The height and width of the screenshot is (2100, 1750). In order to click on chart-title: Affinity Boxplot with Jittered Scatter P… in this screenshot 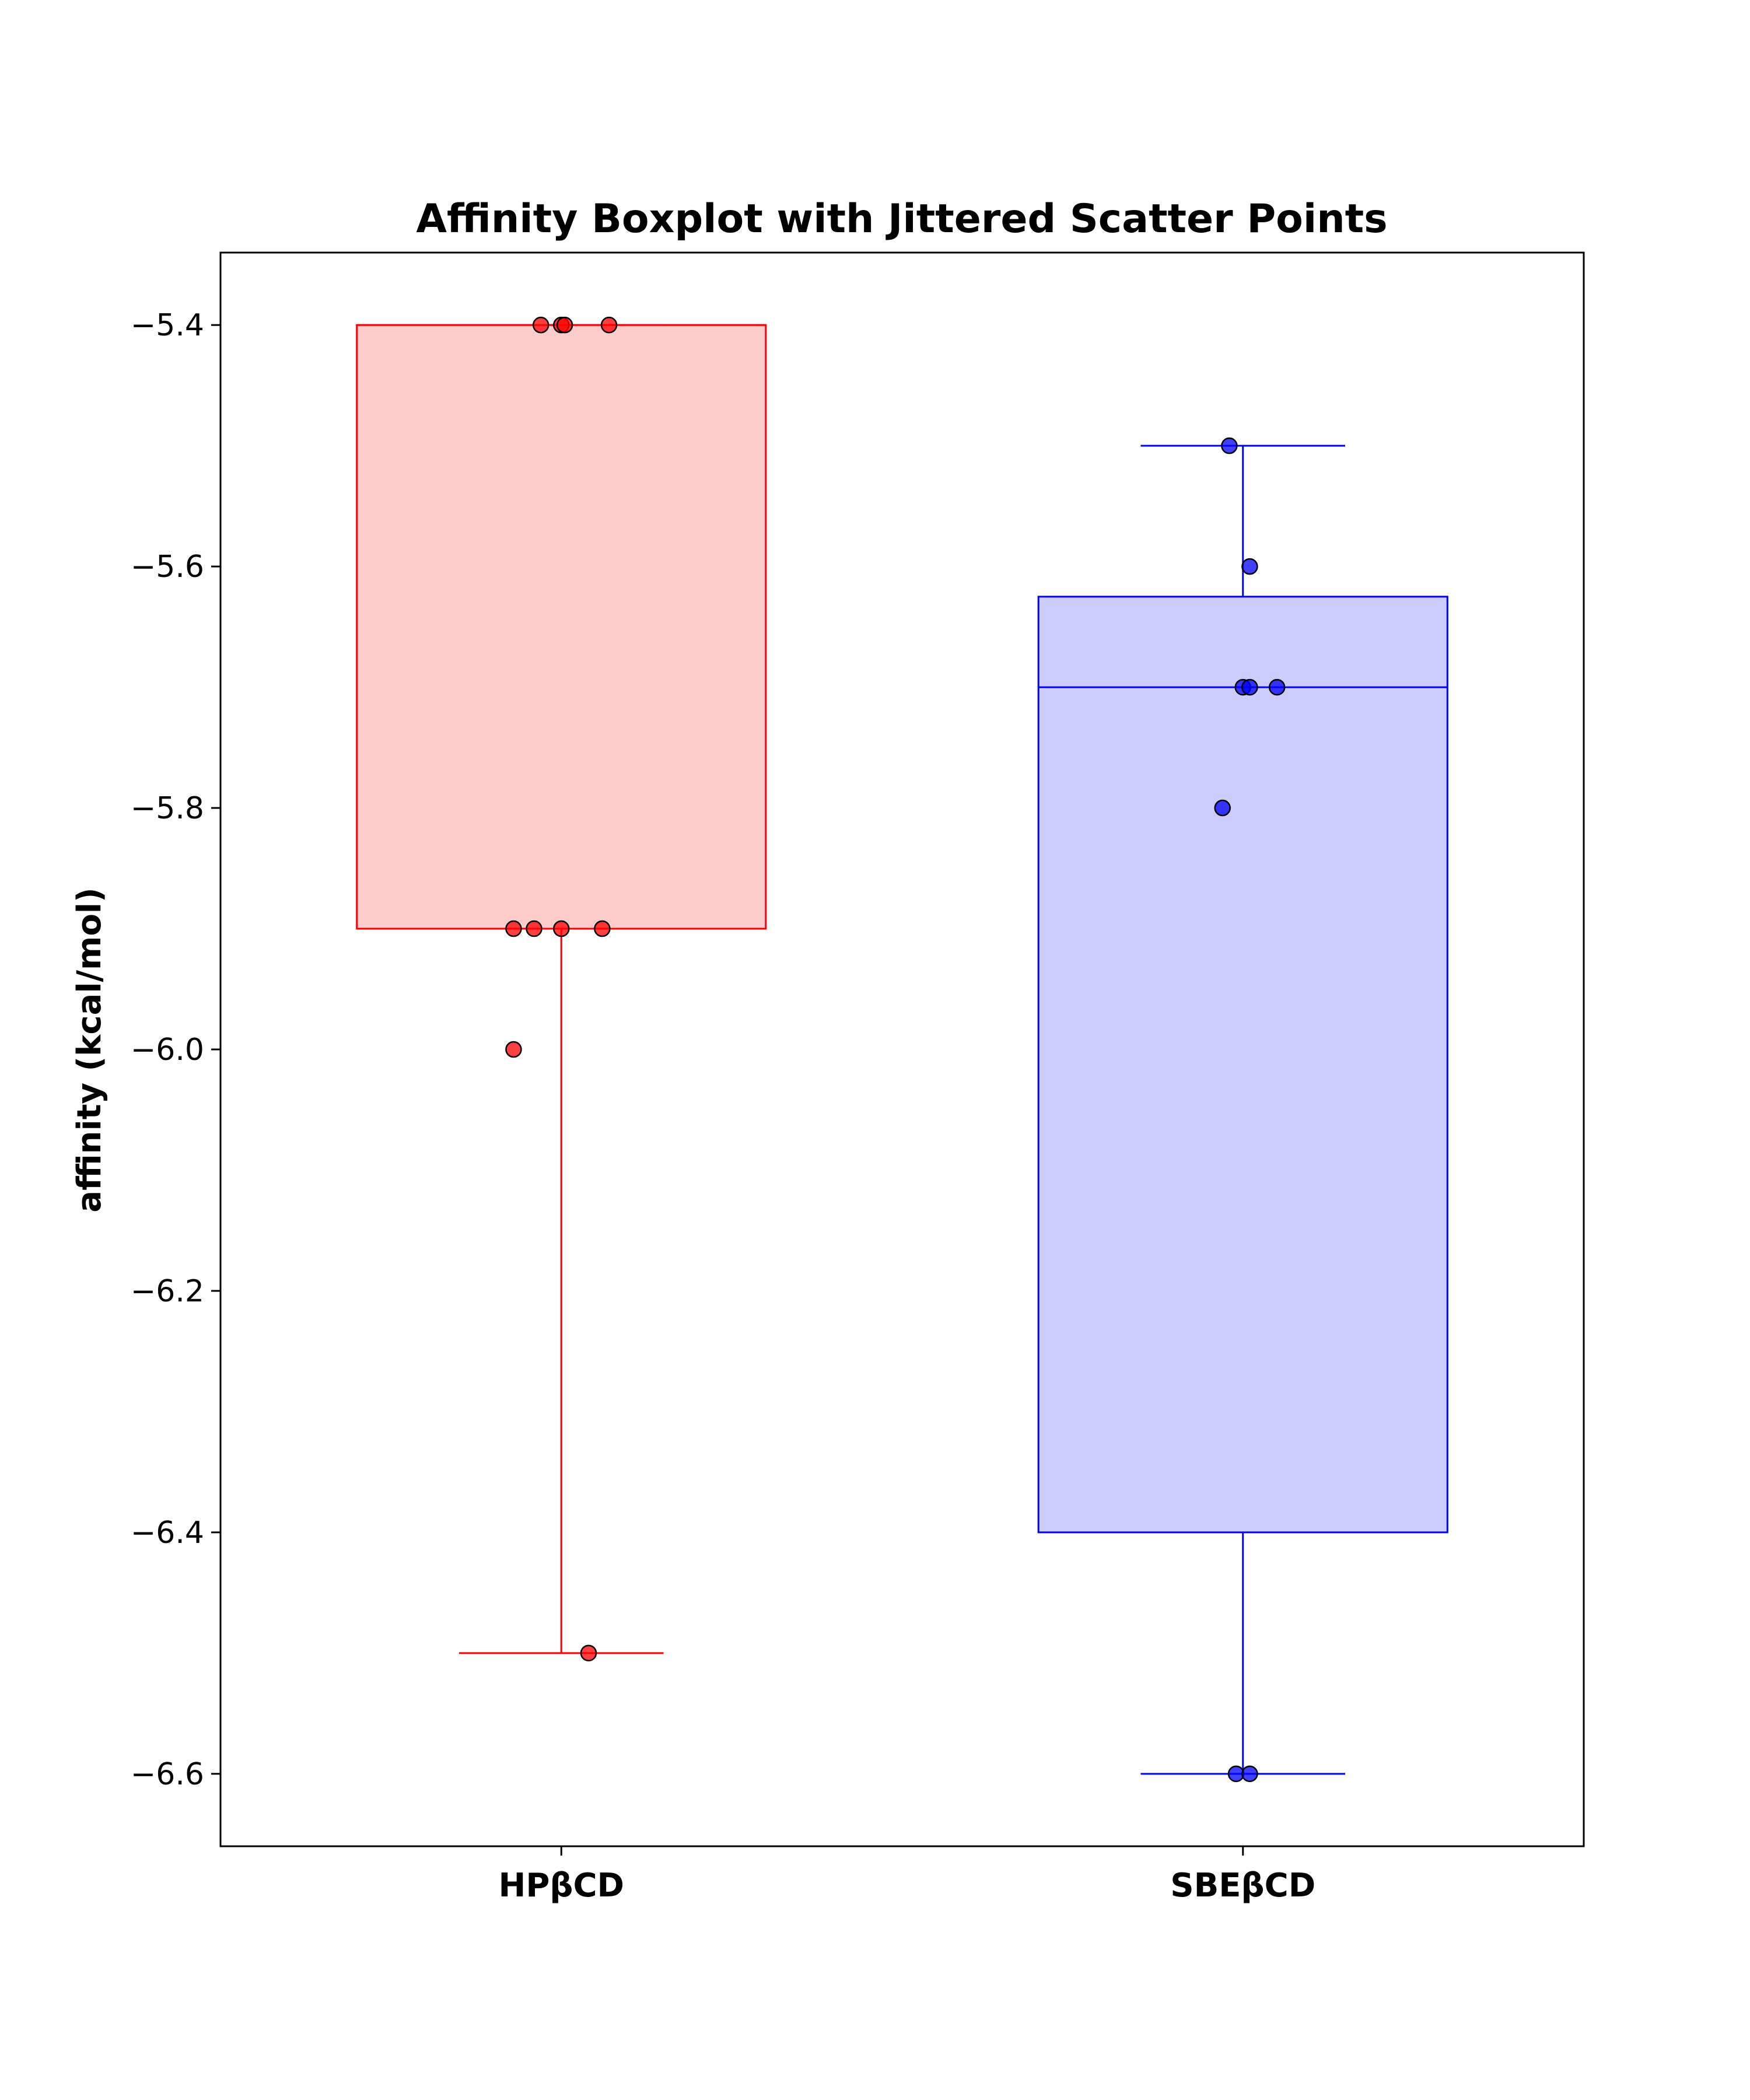, I will do `click(901, 219)`.